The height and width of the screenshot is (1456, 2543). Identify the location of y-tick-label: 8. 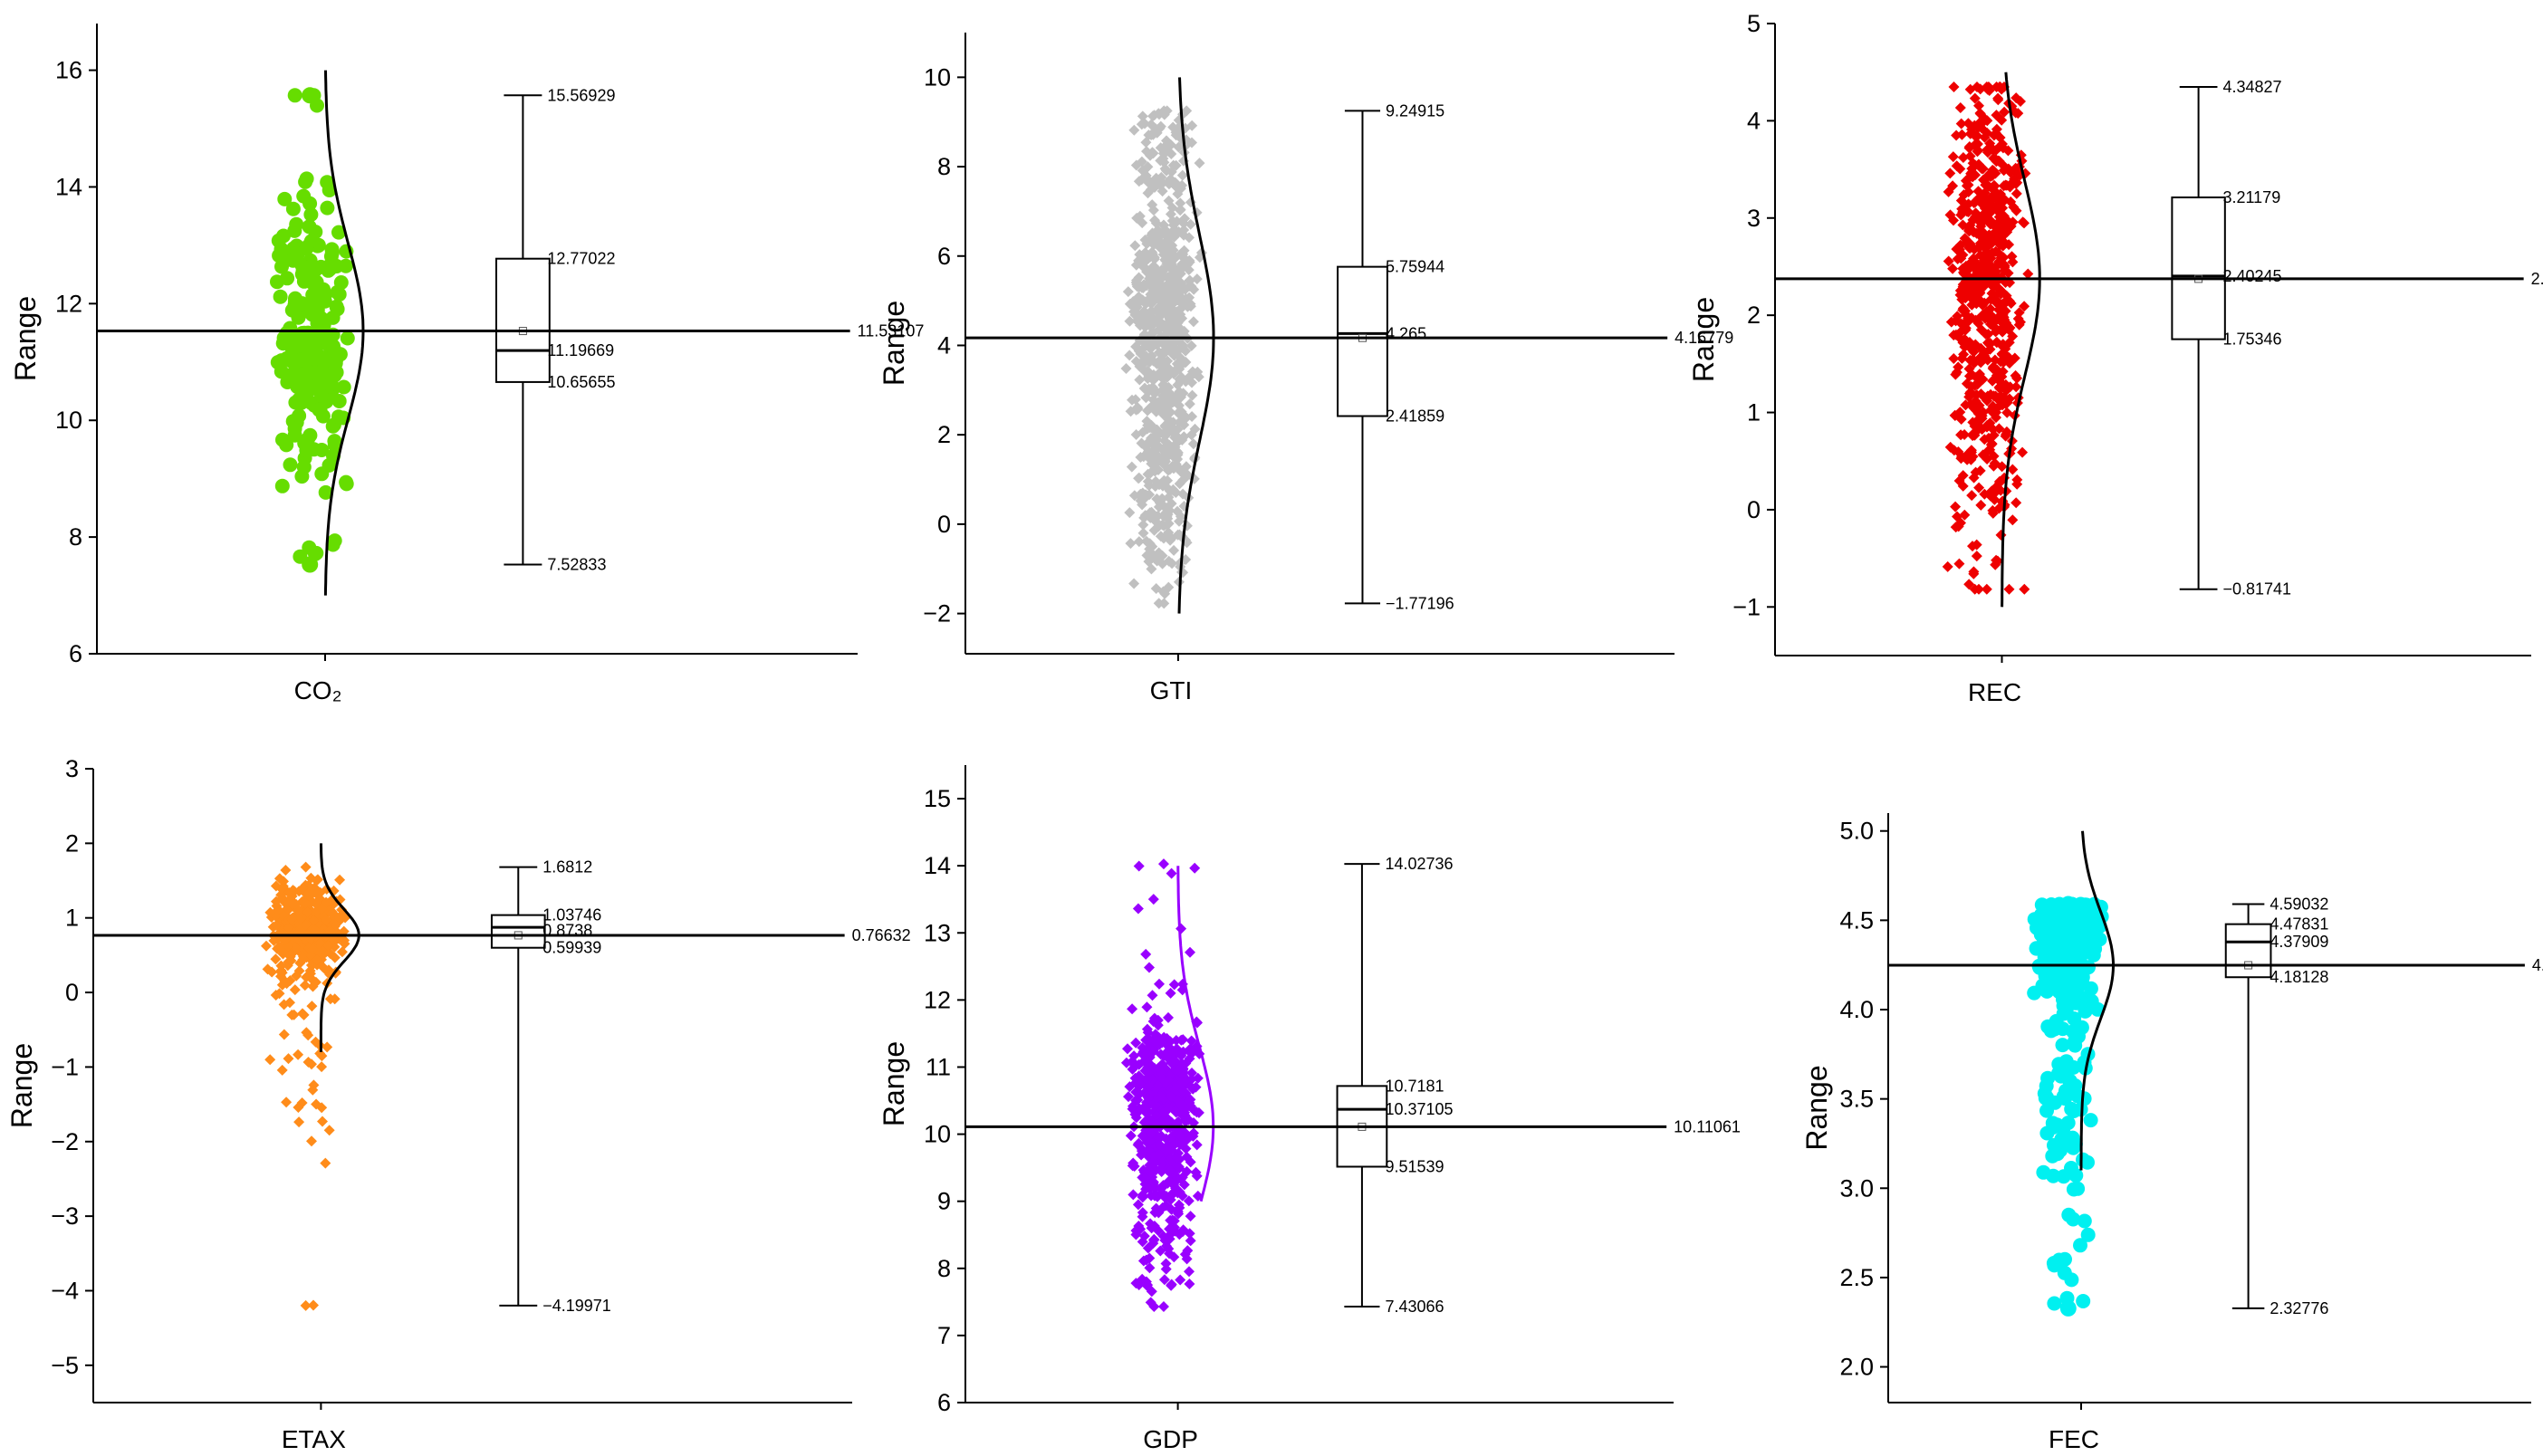
(75, 537).